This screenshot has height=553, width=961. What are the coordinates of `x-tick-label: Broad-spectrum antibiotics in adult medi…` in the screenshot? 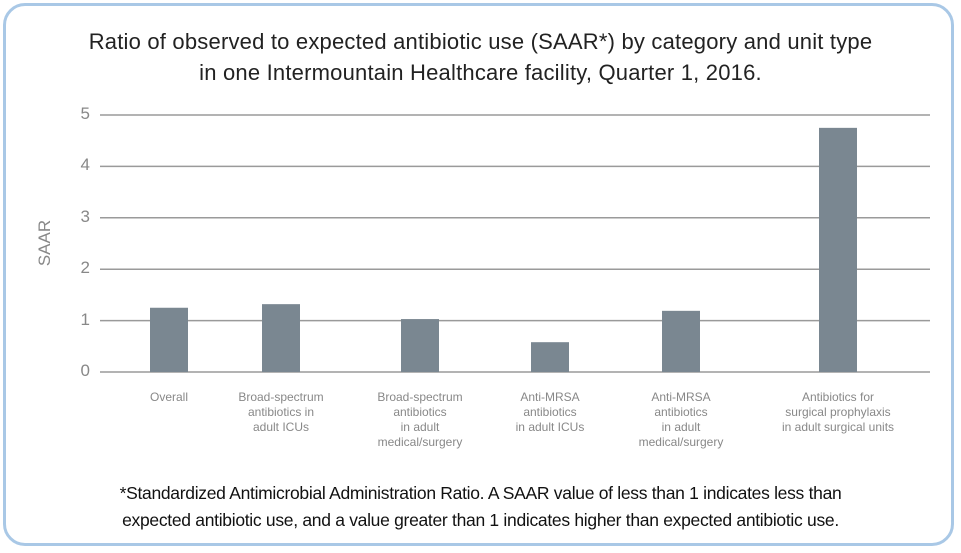 It's located at (420, 419).